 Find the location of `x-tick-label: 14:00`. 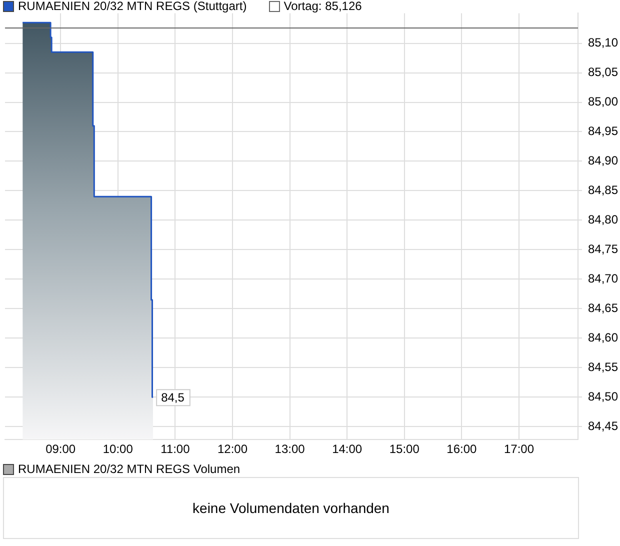

x-tick-label: 14:00 is located at coordinates (347, 449).